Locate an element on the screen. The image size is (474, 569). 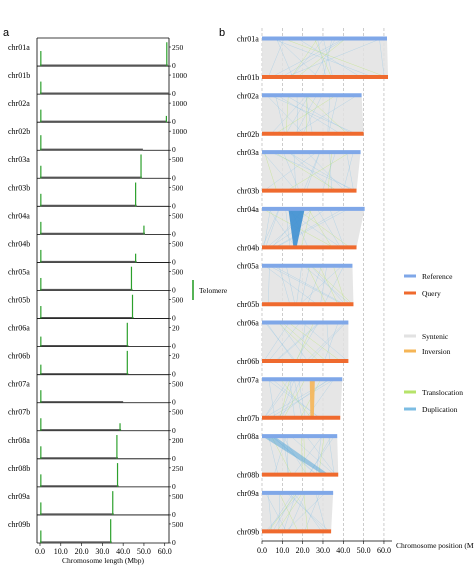
reference-chromosome-label: chr08a is located at coordinates (248, 436).